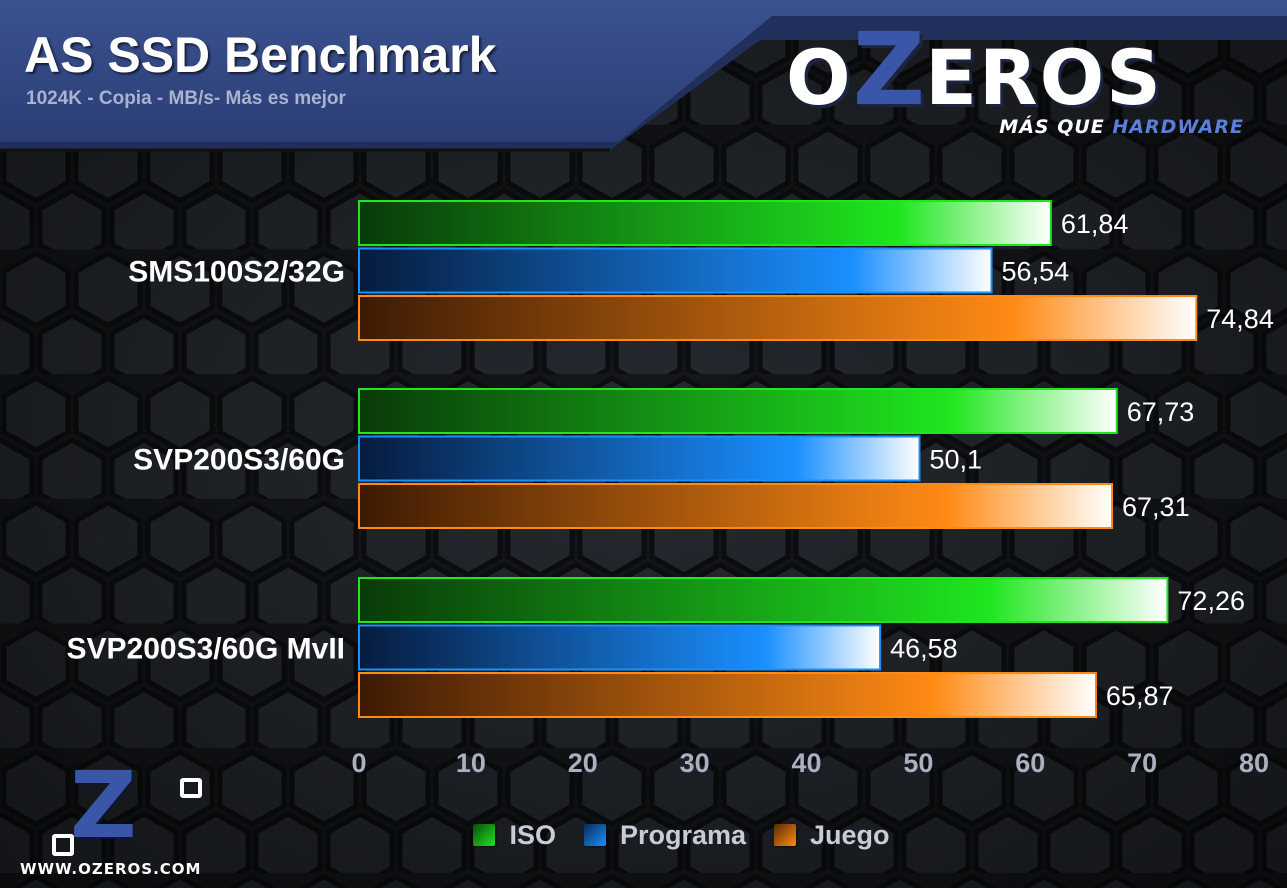 The height and width of the screenshot is (888, 1287). I want to click on legend-item-programa: Programa, so click(665, 835).